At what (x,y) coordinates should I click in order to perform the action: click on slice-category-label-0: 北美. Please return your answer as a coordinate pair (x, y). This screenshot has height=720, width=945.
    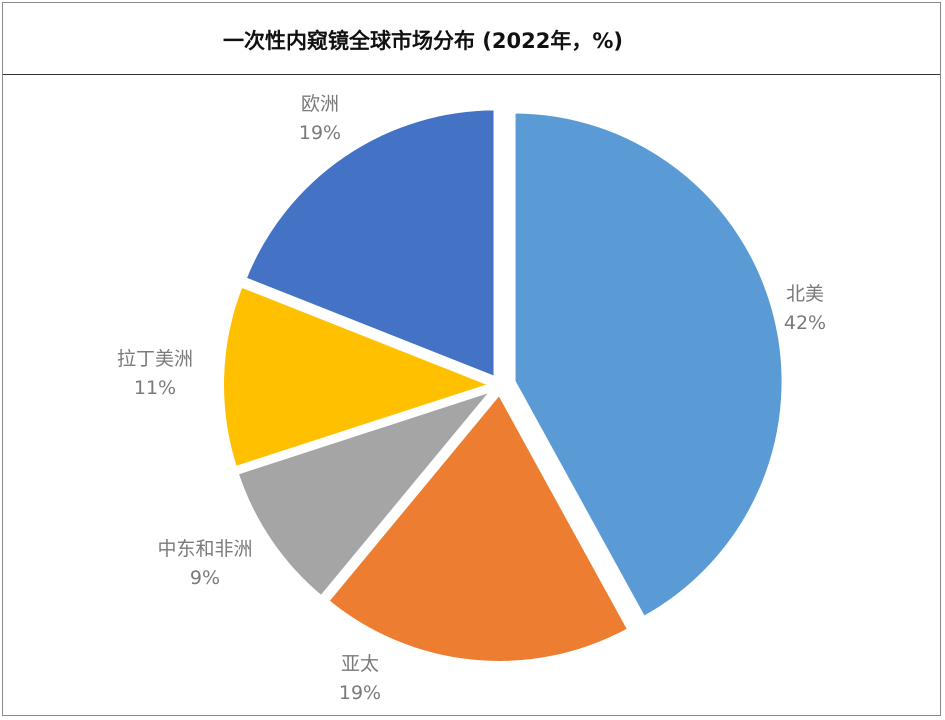
    Looking at the image, I should click on (805, 294).